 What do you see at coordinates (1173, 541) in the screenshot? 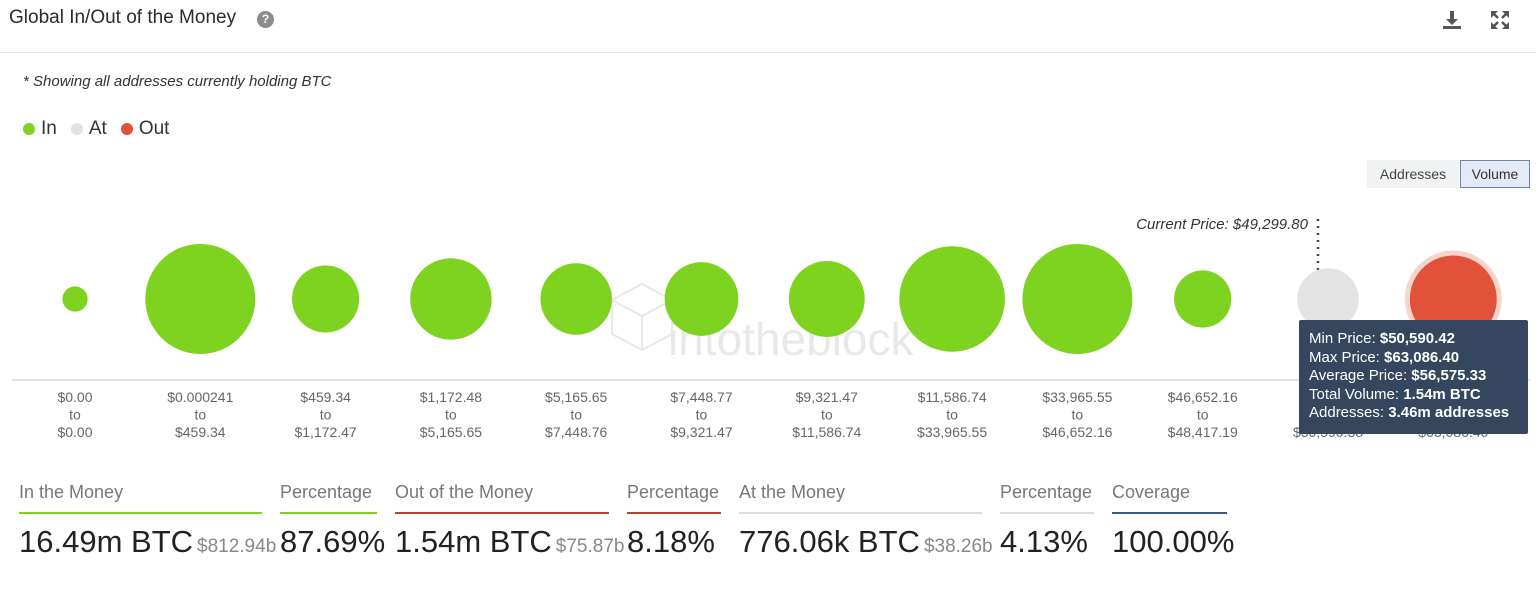
I see `stat-value: 100.00%` at bounding box center [1173, 541].